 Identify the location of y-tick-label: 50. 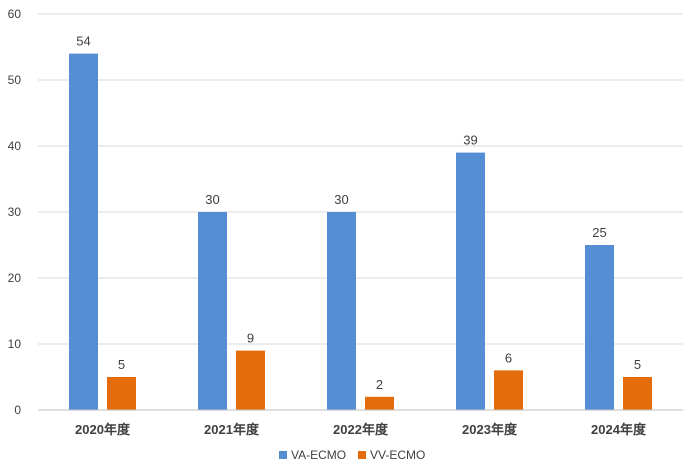
(15, 80).